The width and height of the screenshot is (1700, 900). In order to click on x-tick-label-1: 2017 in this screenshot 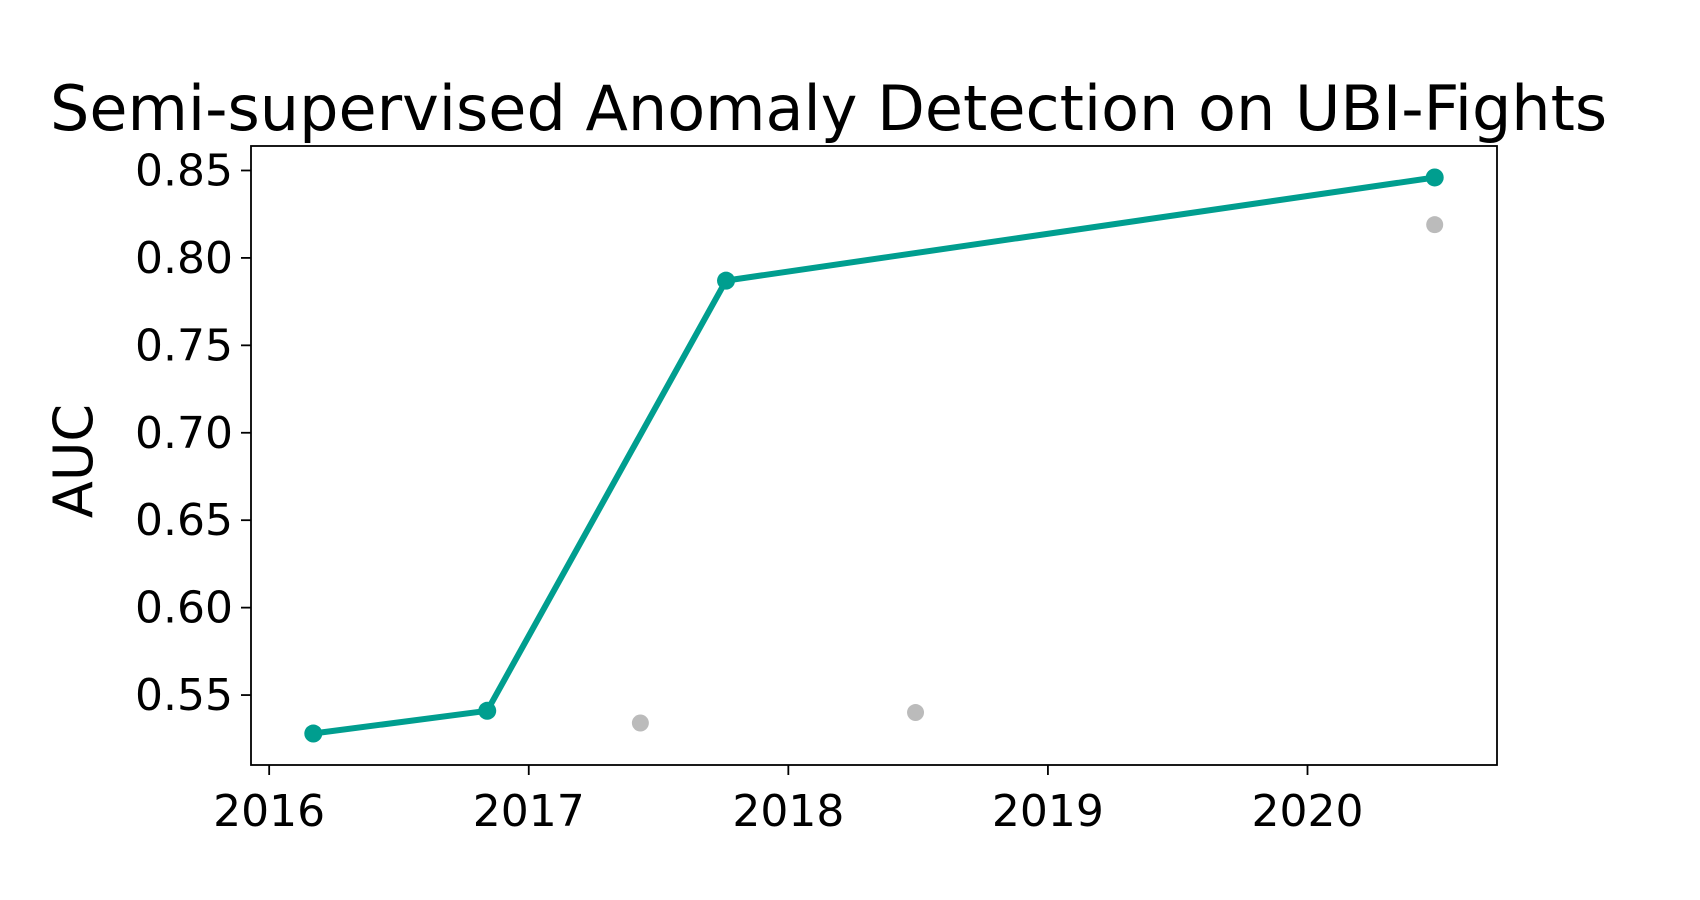, I will do `click(529, 811)`.